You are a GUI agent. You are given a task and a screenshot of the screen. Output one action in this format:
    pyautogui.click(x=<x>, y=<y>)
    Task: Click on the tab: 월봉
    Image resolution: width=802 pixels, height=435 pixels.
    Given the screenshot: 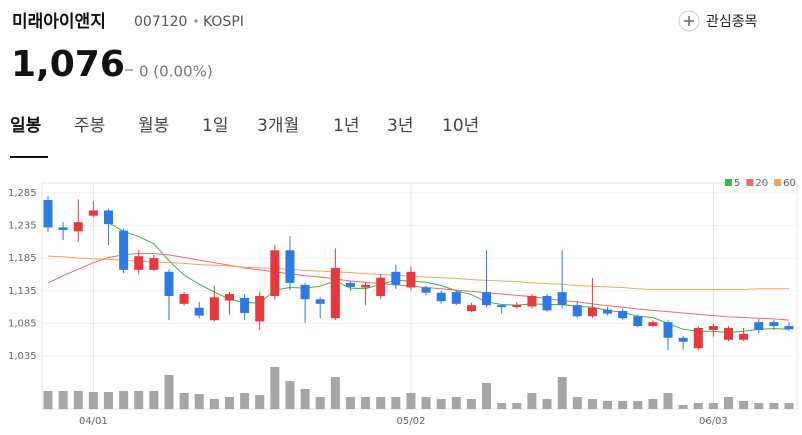 What is the action you would take?
    pyautogui.click(x=153, y=126)
    